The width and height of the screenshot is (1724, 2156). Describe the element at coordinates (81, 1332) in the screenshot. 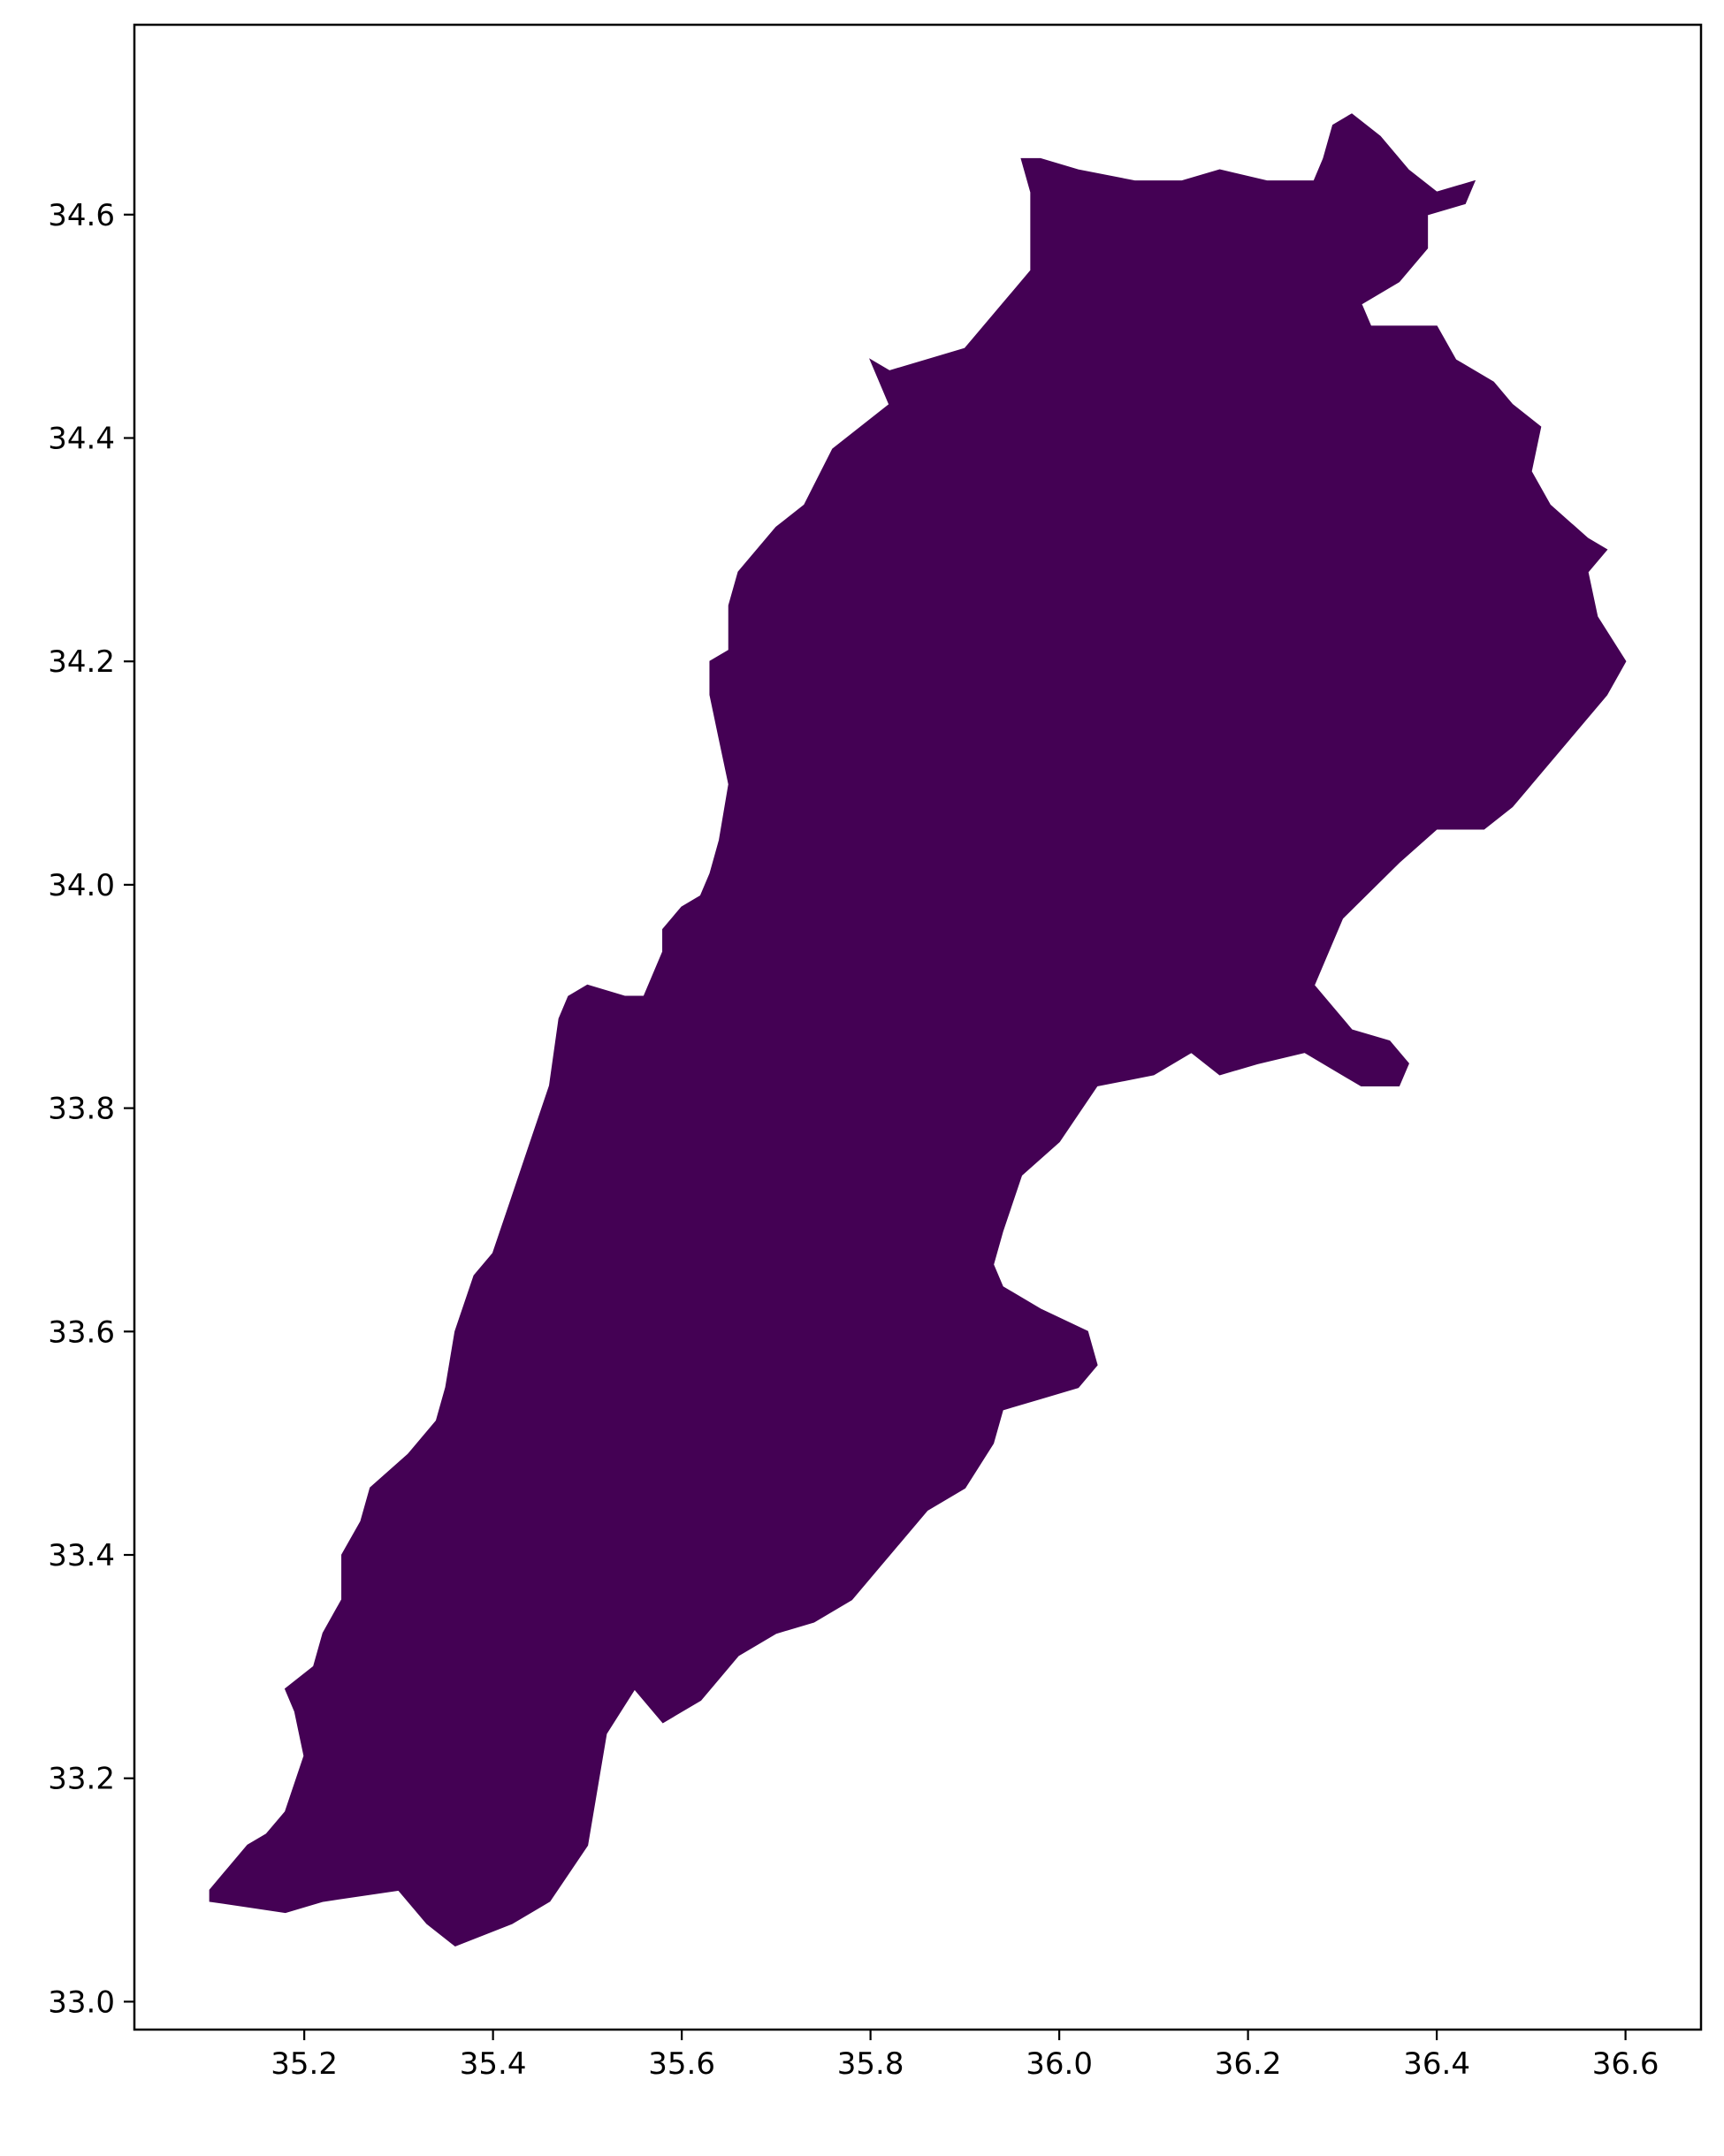

I see `y-tick-label: 33.6` at that location.